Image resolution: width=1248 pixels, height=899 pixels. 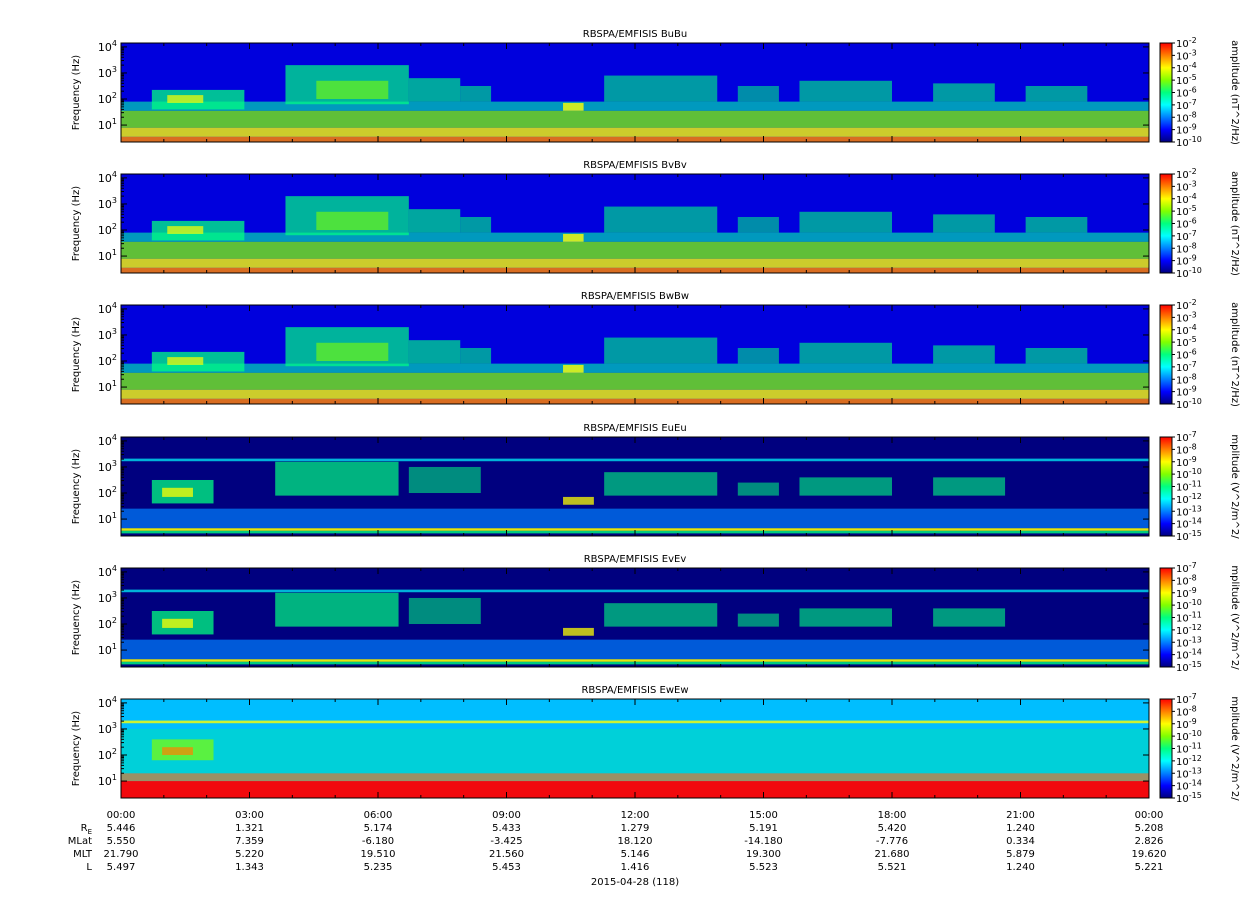 I want to click on x-tick-label: 18:00, so click(x=892, y=815).